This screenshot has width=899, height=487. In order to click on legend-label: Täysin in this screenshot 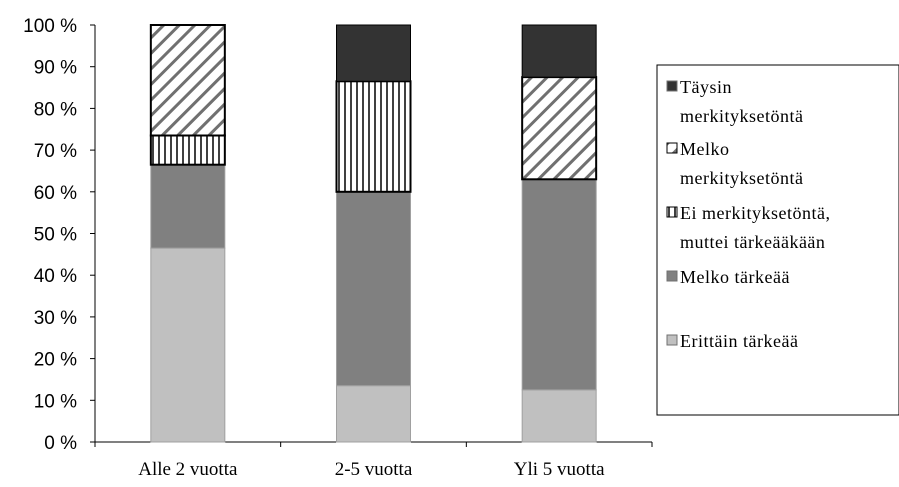, I will do `click(706, 87)`.